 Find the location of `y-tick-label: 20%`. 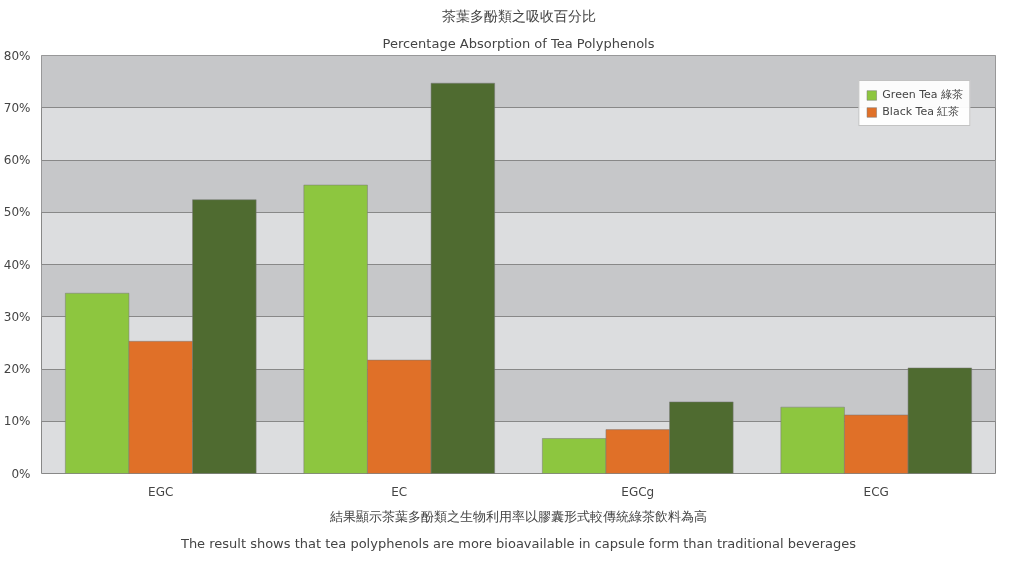

y-tick-label: 20% is located at coordinates (17, 369).